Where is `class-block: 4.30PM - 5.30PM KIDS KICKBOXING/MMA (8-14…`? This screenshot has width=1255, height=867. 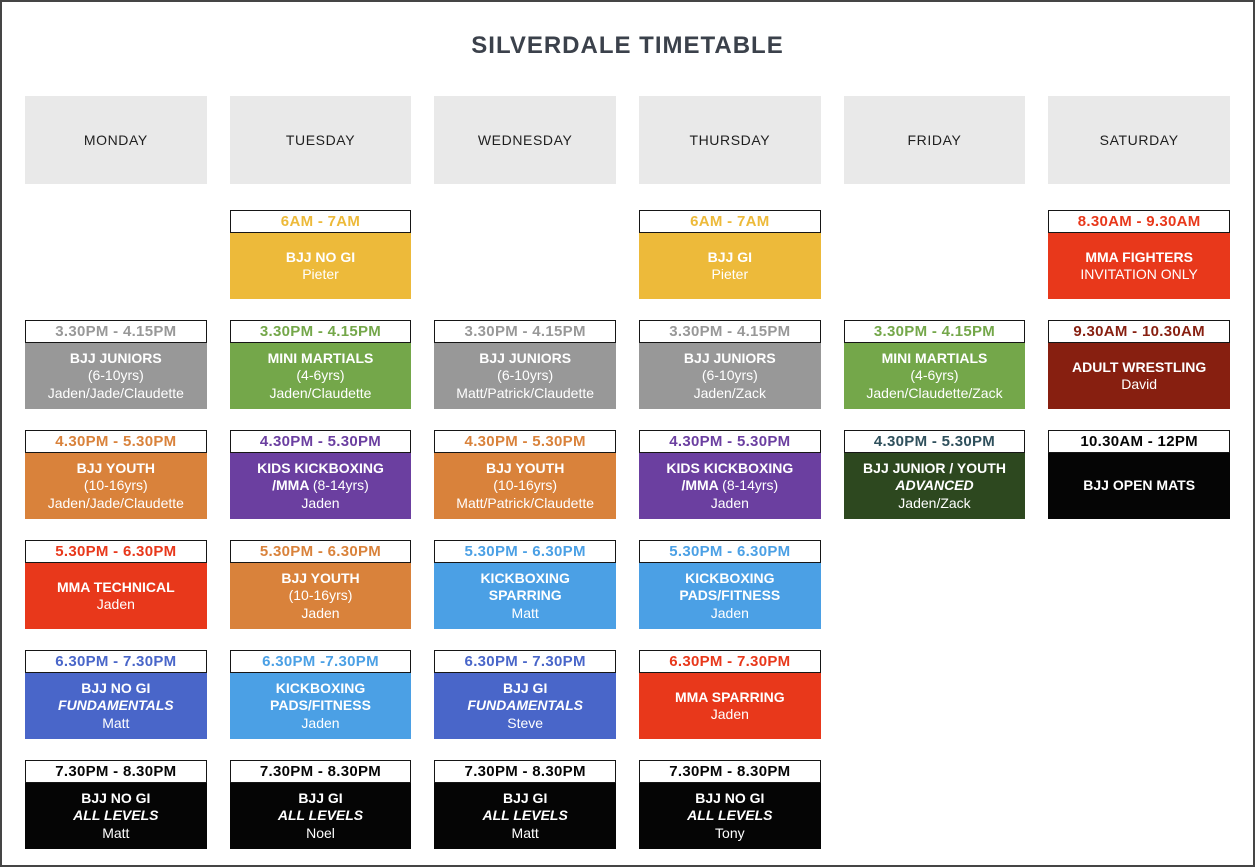
class-block: 4.30PM - 5.30PM KIDS KICKBOXING/MMA (8-14… is located at coordinates (320, 474).